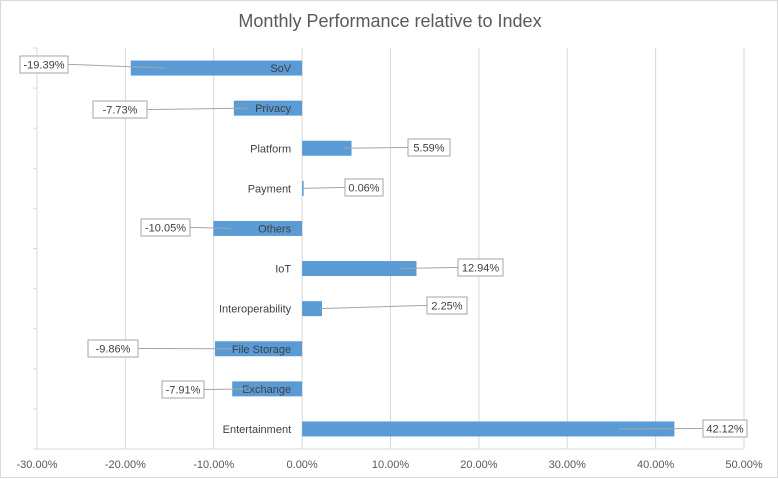 The image size is (778, 479). What do you see at coordinates (656, 465) in the screenshot?
I see `x-tick-label: 40.00%` at bounding box center [656, 465].